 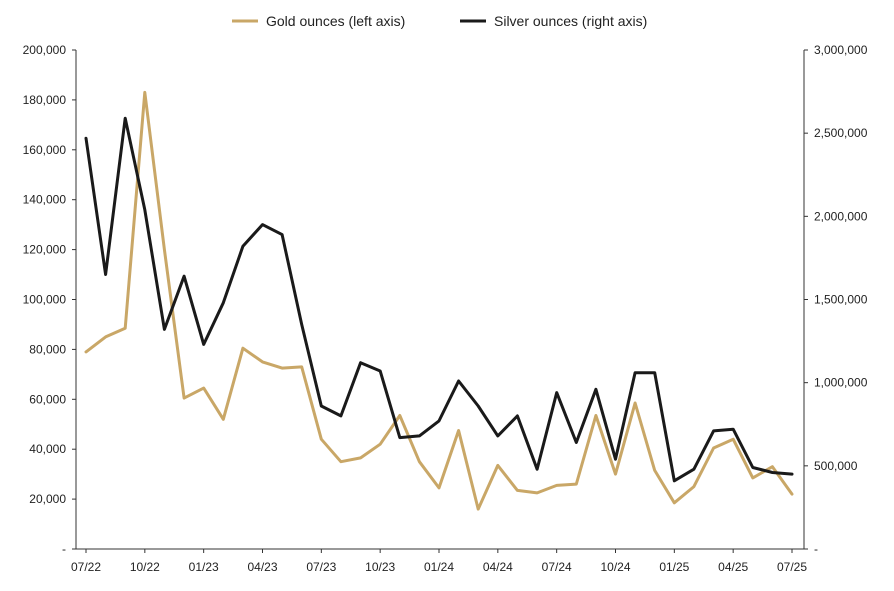 I want to click on left-axis-tick-label: 40,000, so click(x=47, y=449).